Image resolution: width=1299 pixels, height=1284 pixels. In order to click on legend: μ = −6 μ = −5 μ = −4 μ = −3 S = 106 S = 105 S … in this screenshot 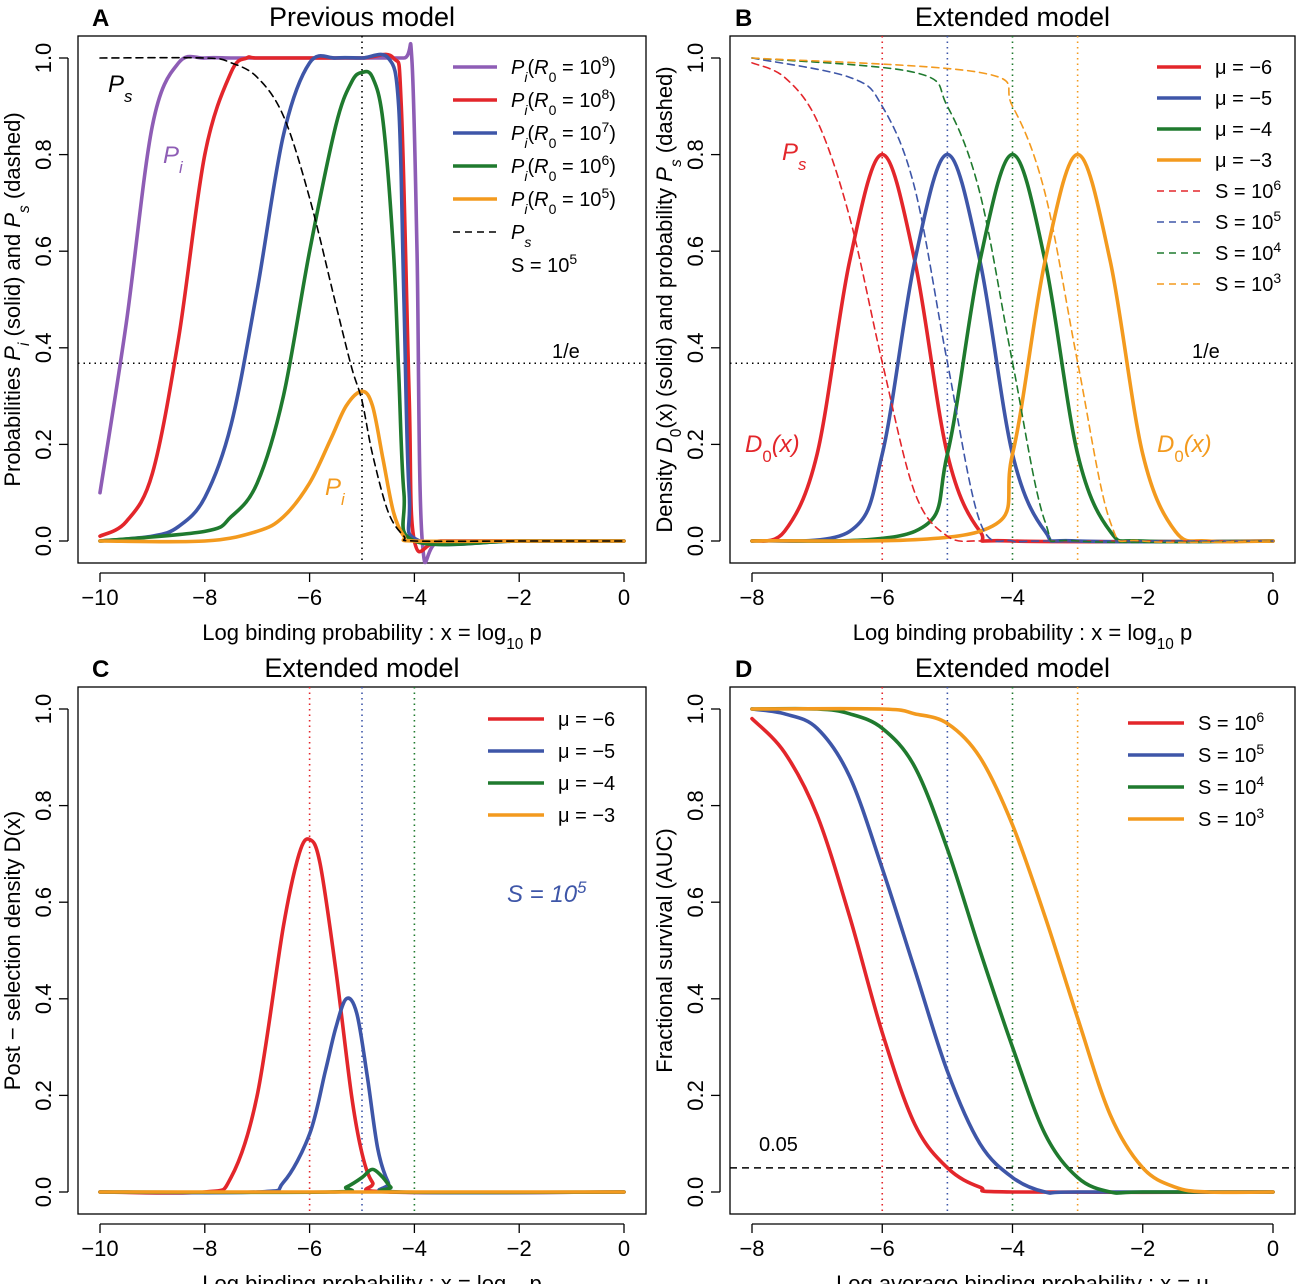, I will do `click(1219, 176)`.